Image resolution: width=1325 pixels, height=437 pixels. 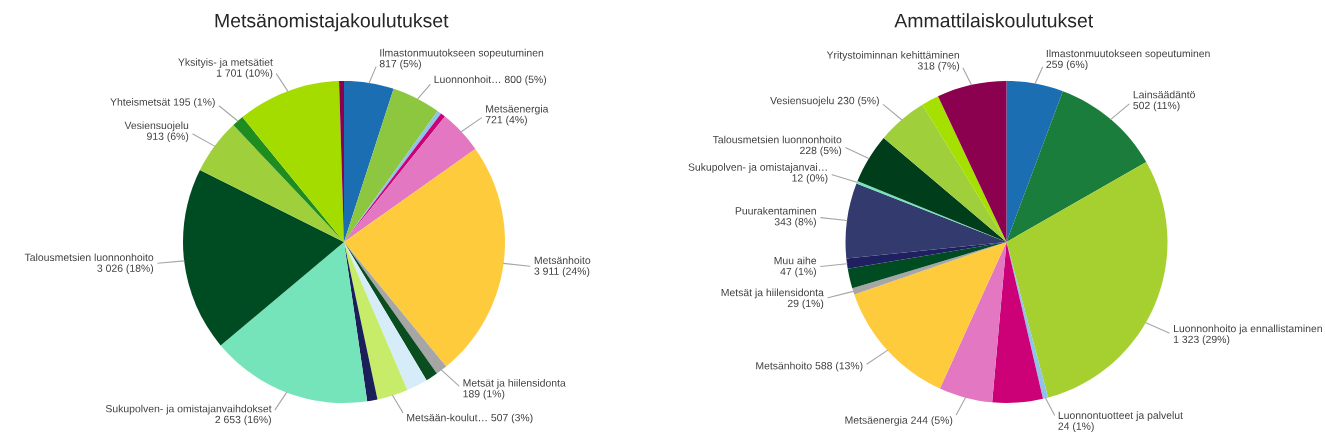 What do you see at coordinates (893, 56) in the screenshot?
I see `slice-label: Yritystoiminnan kehittäminen` at bounding box center [893, 56].